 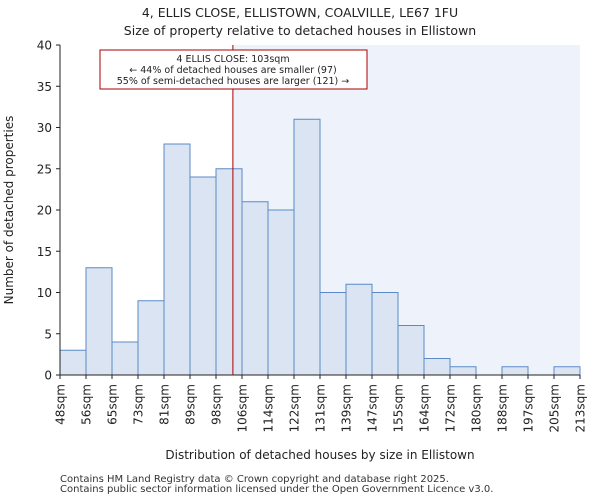 I want to click on y-tick-label-15: 15, so click(x=44, y=252).